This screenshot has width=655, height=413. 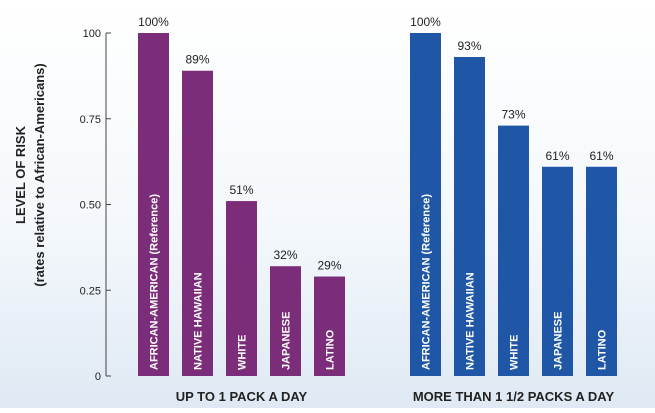 What do you see at coordinates (241, 190) in the screenshot?
I see `bar-value-label: 51%` at bounding box center [241, 190].